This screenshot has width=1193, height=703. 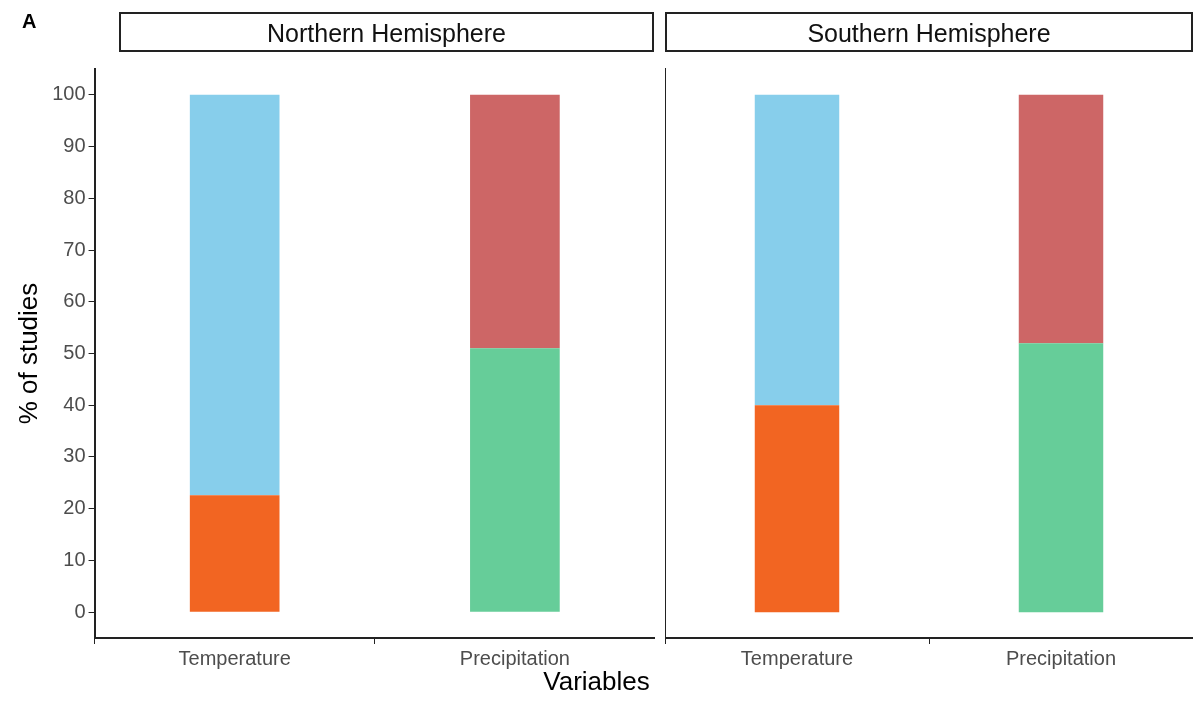 I want to click on y-tick-label: 20, so click(x=74, y=507).